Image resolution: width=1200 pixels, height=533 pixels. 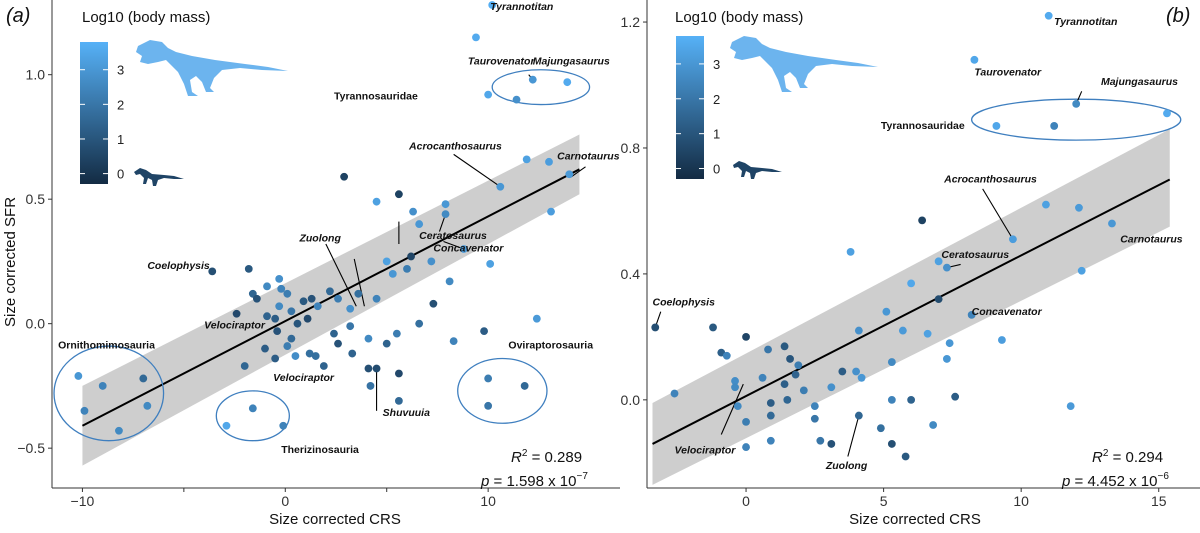 What do you see at coordinates (739, 17) in the screenshot?
I see `panel-b-legend-title: Log10 (body mass)` at bounding box center [739, 17].